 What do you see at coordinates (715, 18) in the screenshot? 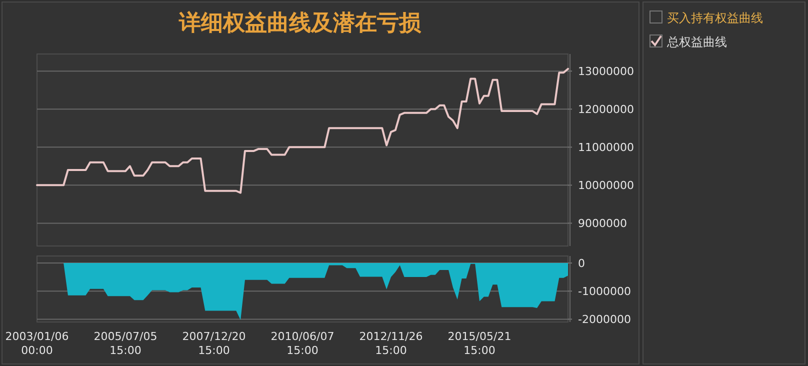
I see `legend-label: 买入持有权益曲线` at bounding box center [715, 18].